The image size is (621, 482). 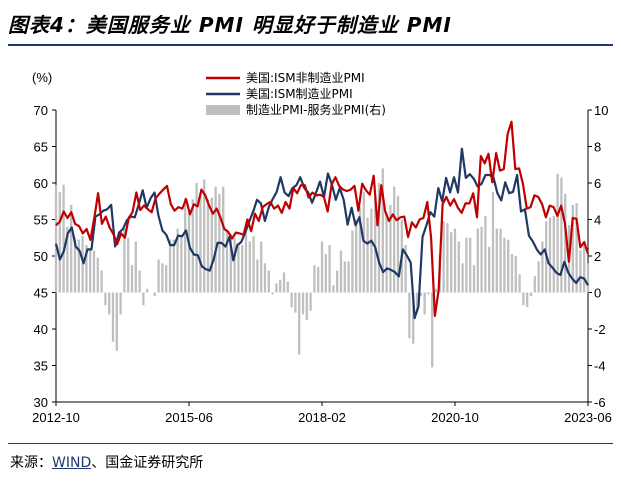 What do you see at coordinates (41, 256) in the screenshot?
I see `y-tick-label: 50` at bounding box center [41, 256].